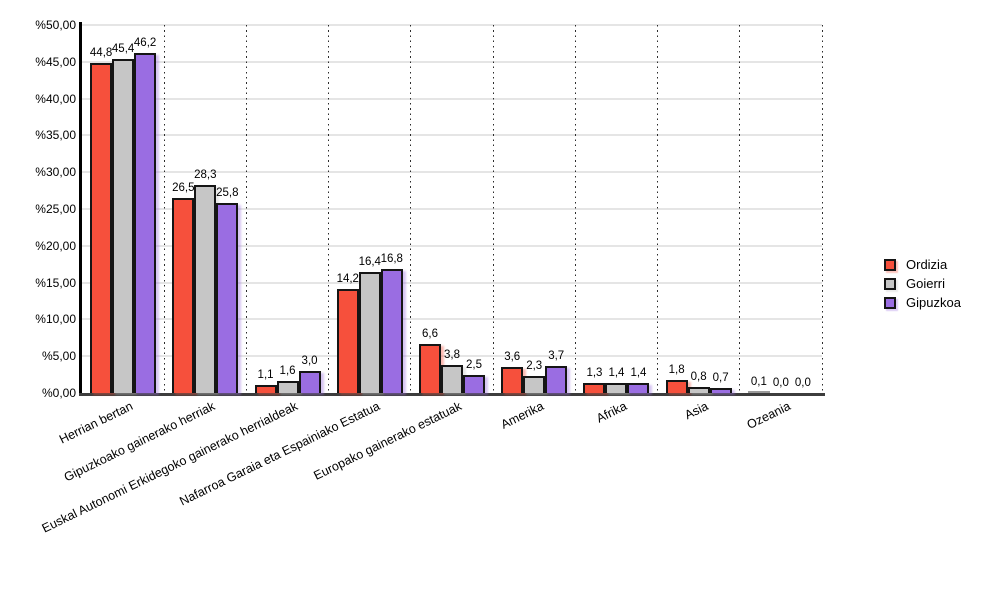  What do you see at coordinates (523, 415) in the screenshot?
I see `x-category-label: Amerika` at bounding box center [523, 415].